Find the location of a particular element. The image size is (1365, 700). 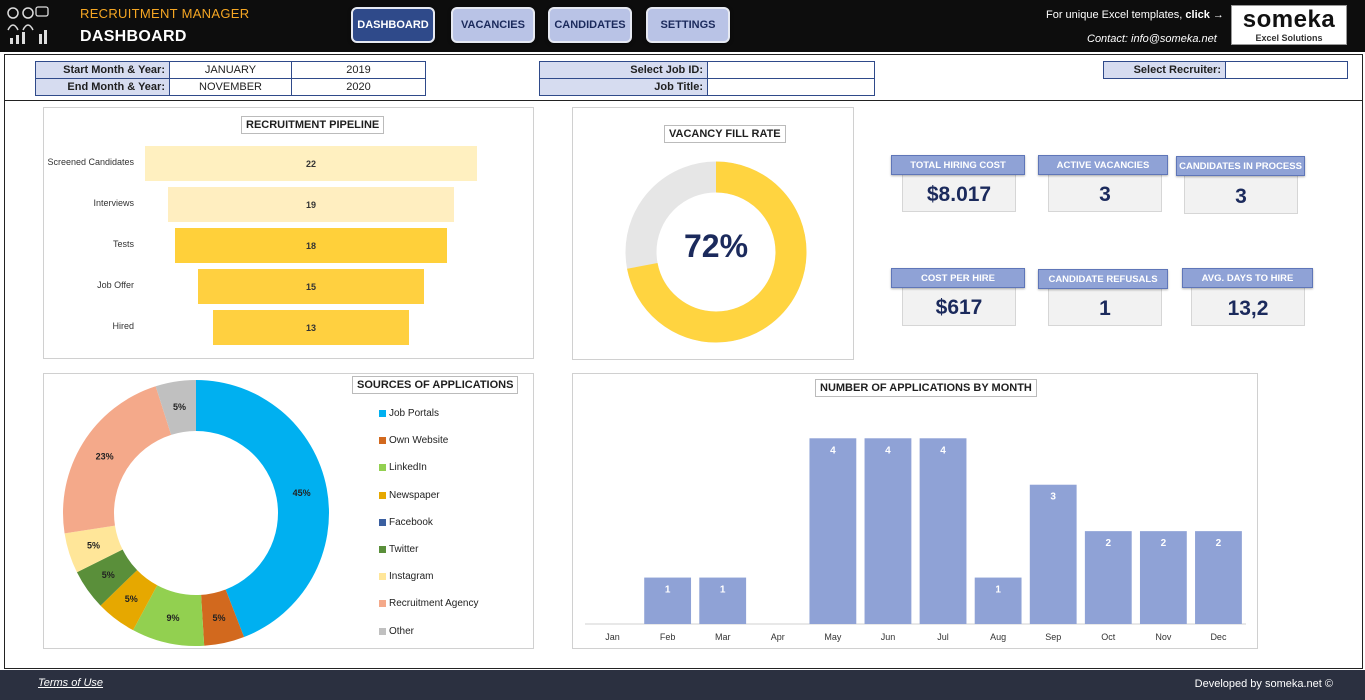

end-year-select: 2020 is located at coordinates (358, 87).